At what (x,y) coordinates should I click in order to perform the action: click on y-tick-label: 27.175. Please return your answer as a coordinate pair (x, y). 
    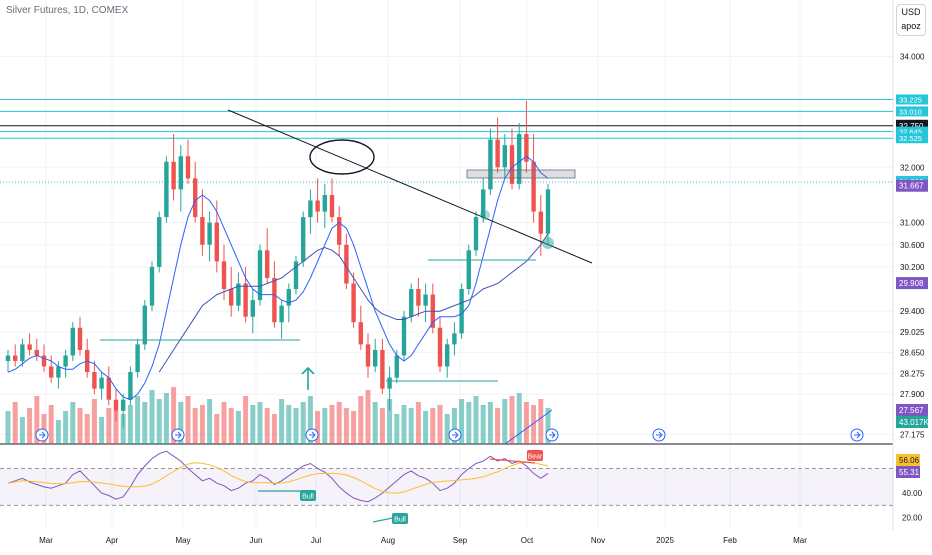
    Looking at the image, I should click on (912, 434).